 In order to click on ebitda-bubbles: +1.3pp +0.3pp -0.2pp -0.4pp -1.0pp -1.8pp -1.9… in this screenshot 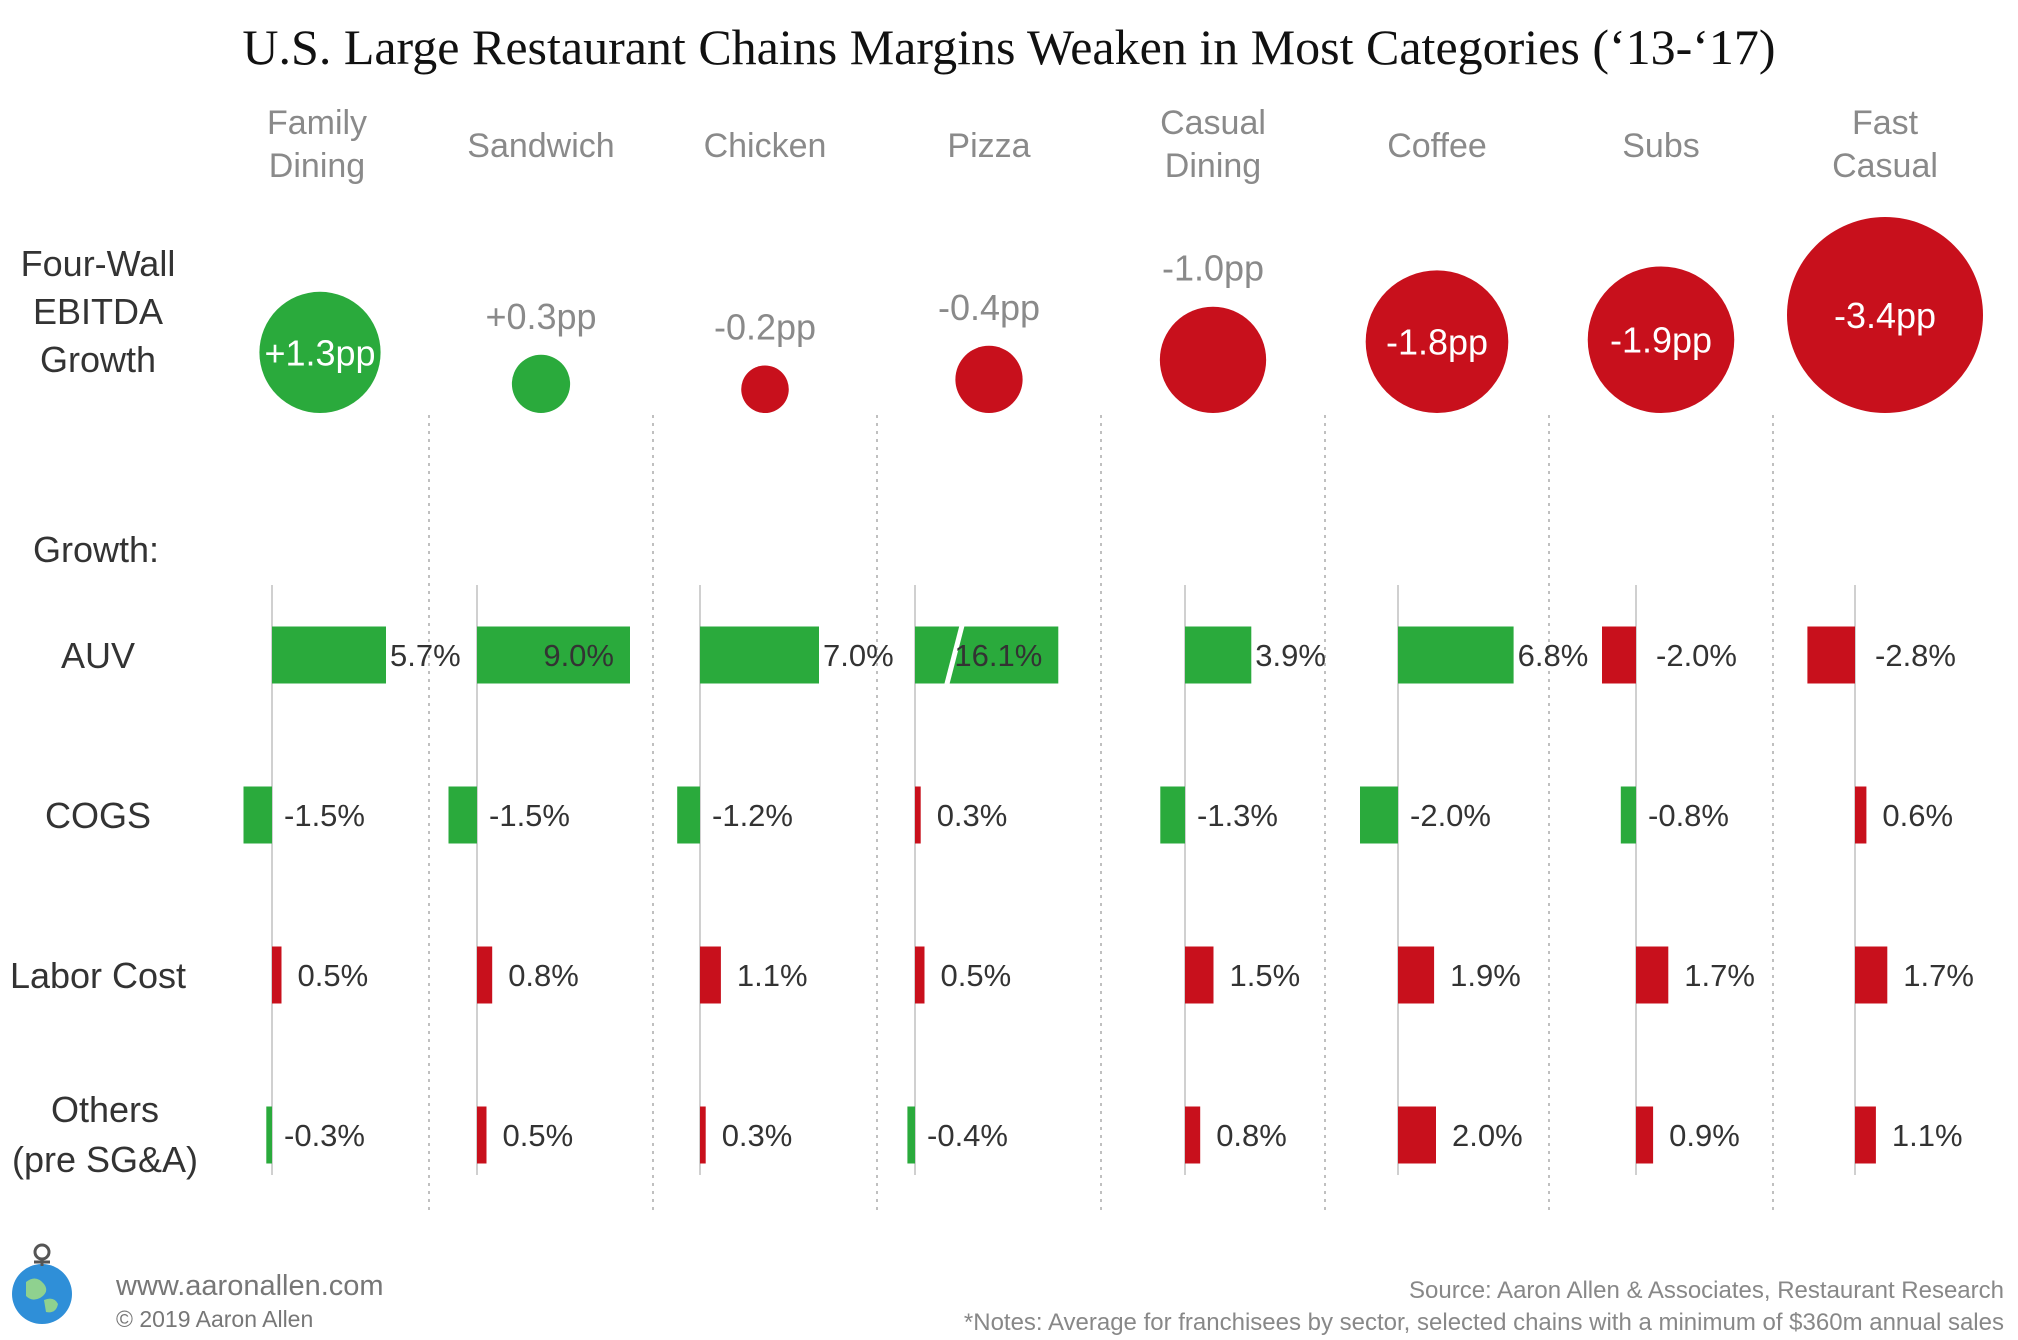, I will do `click(1121, 315)`.